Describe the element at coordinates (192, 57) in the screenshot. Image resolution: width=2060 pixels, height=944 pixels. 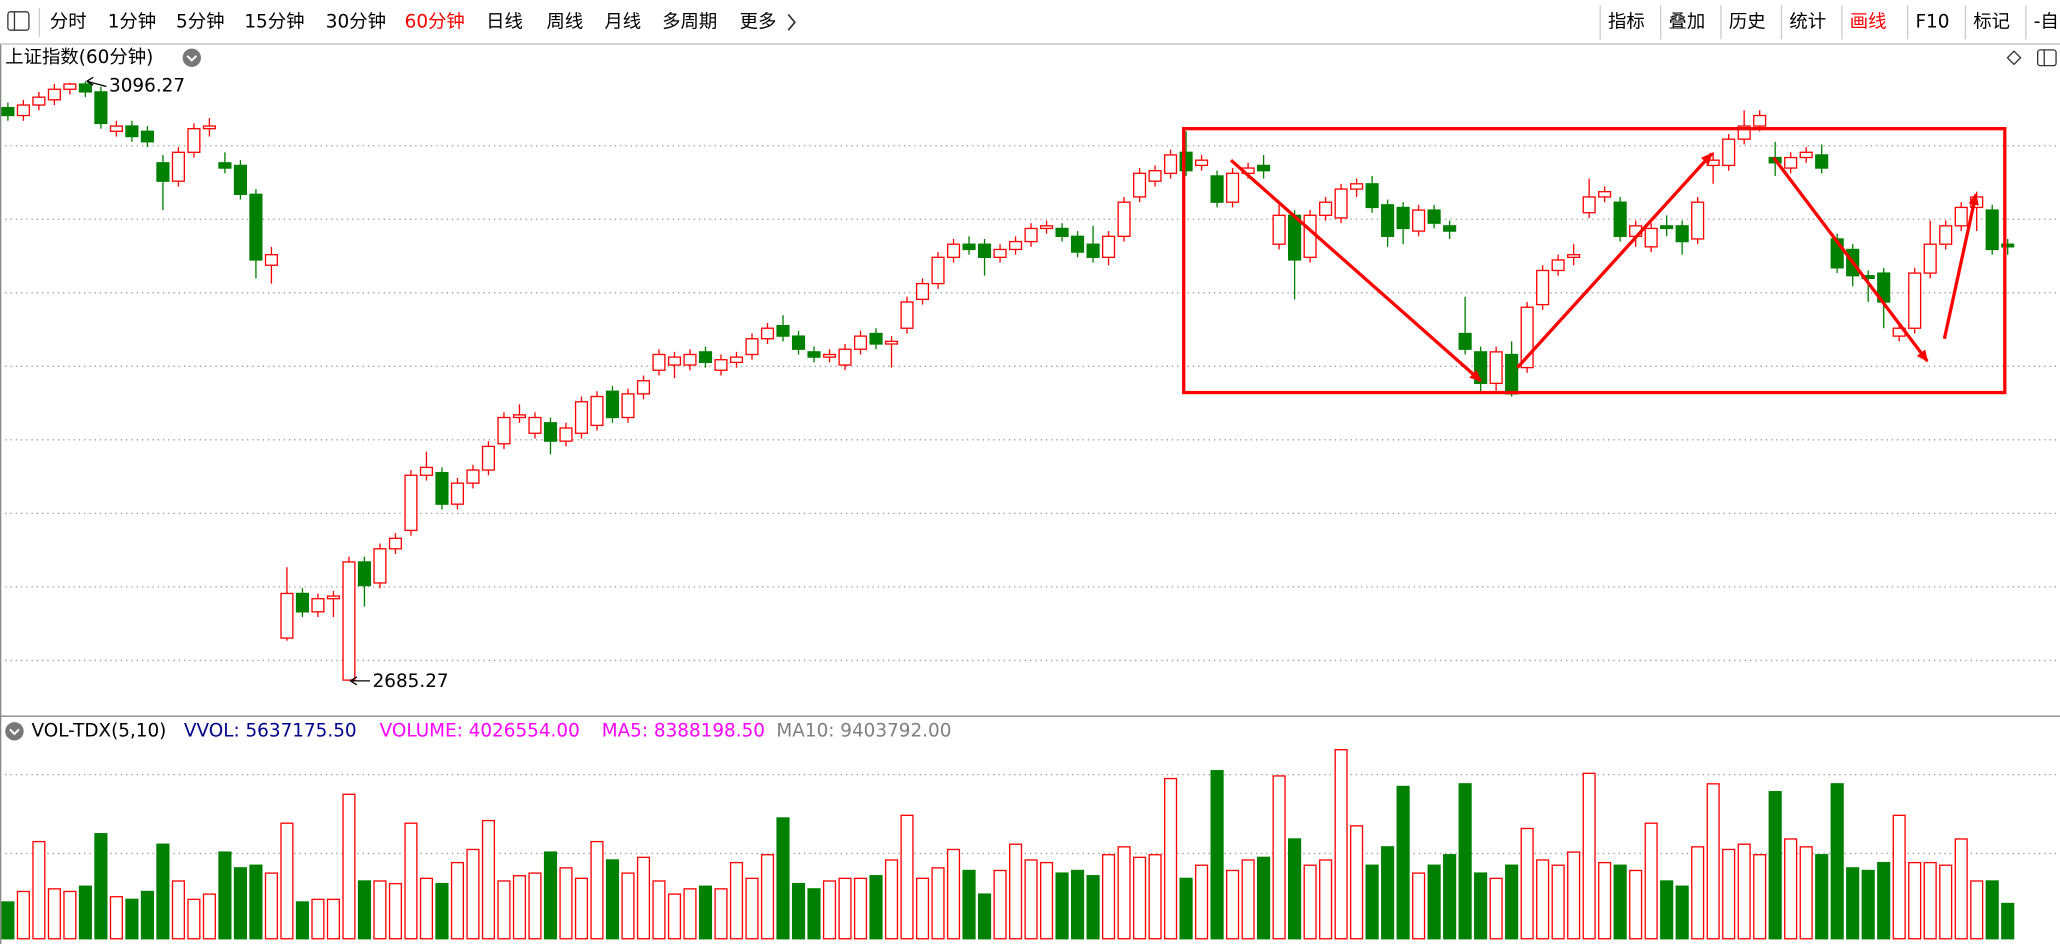
I see `title-menu-icon` at that location.